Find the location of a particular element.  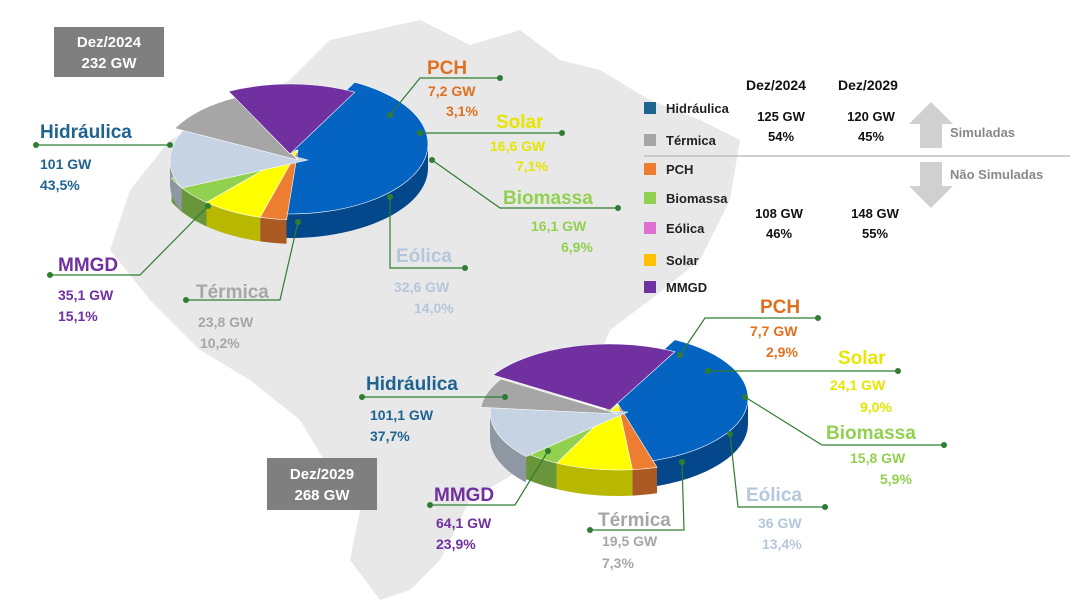

label-2029-solar: Solar is located at coordinates (862, 358).